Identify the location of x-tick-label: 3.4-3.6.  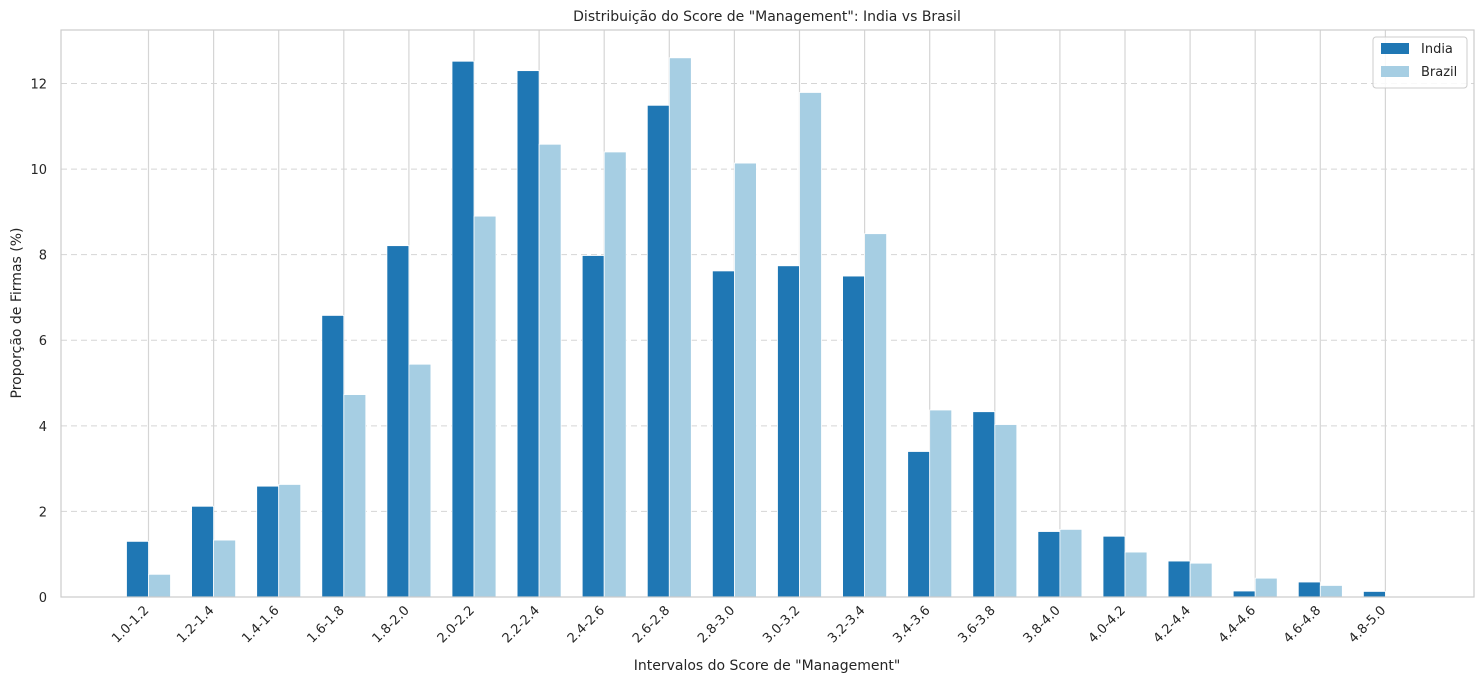
(911, 624).